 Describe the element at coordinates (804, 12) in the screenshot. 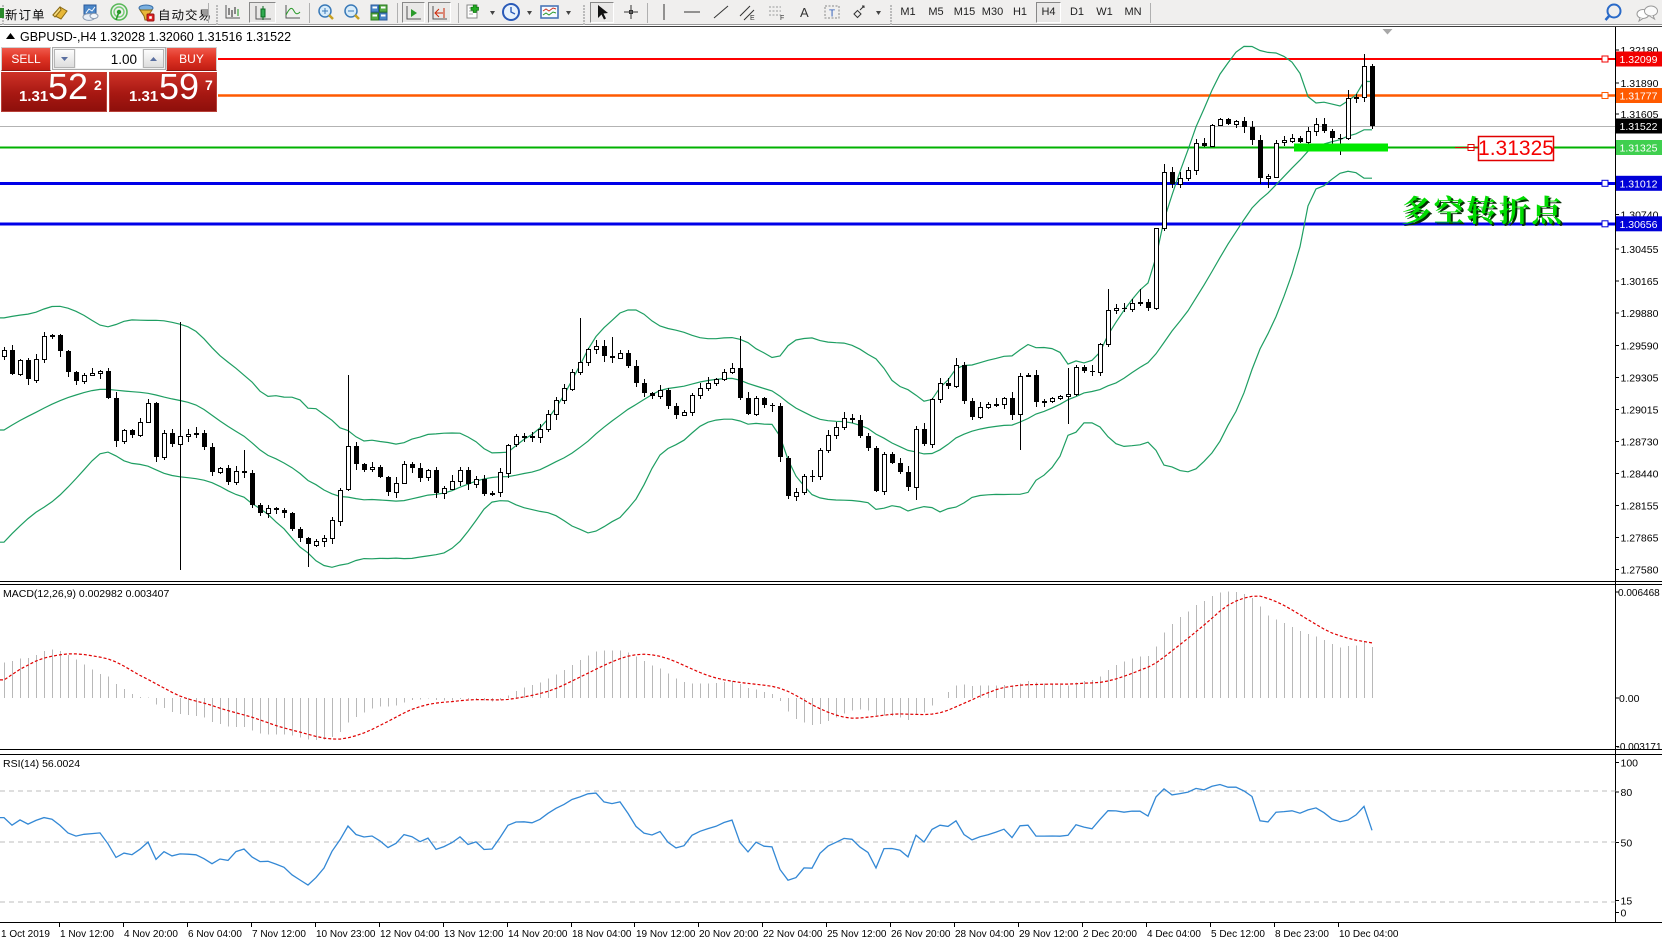

I see `svg-text: A` at that location.